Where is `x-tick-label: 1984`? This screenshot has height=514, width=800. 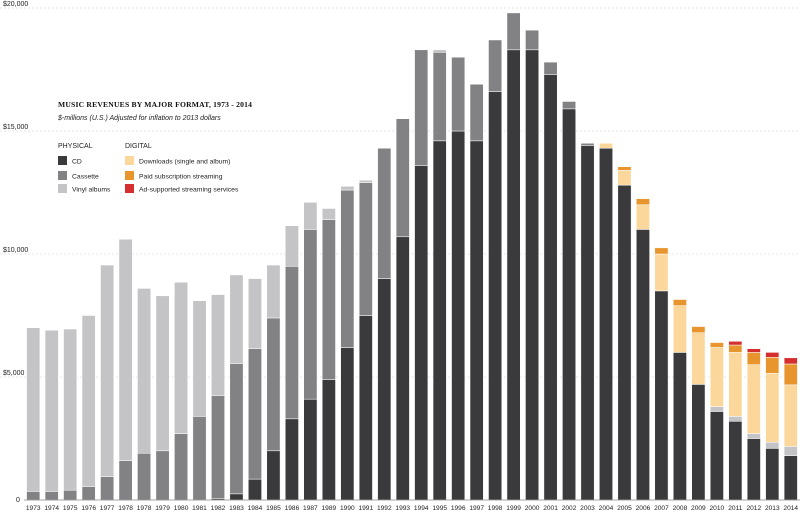
x-tick-label: 1984 is located at coordinates (255, 508).